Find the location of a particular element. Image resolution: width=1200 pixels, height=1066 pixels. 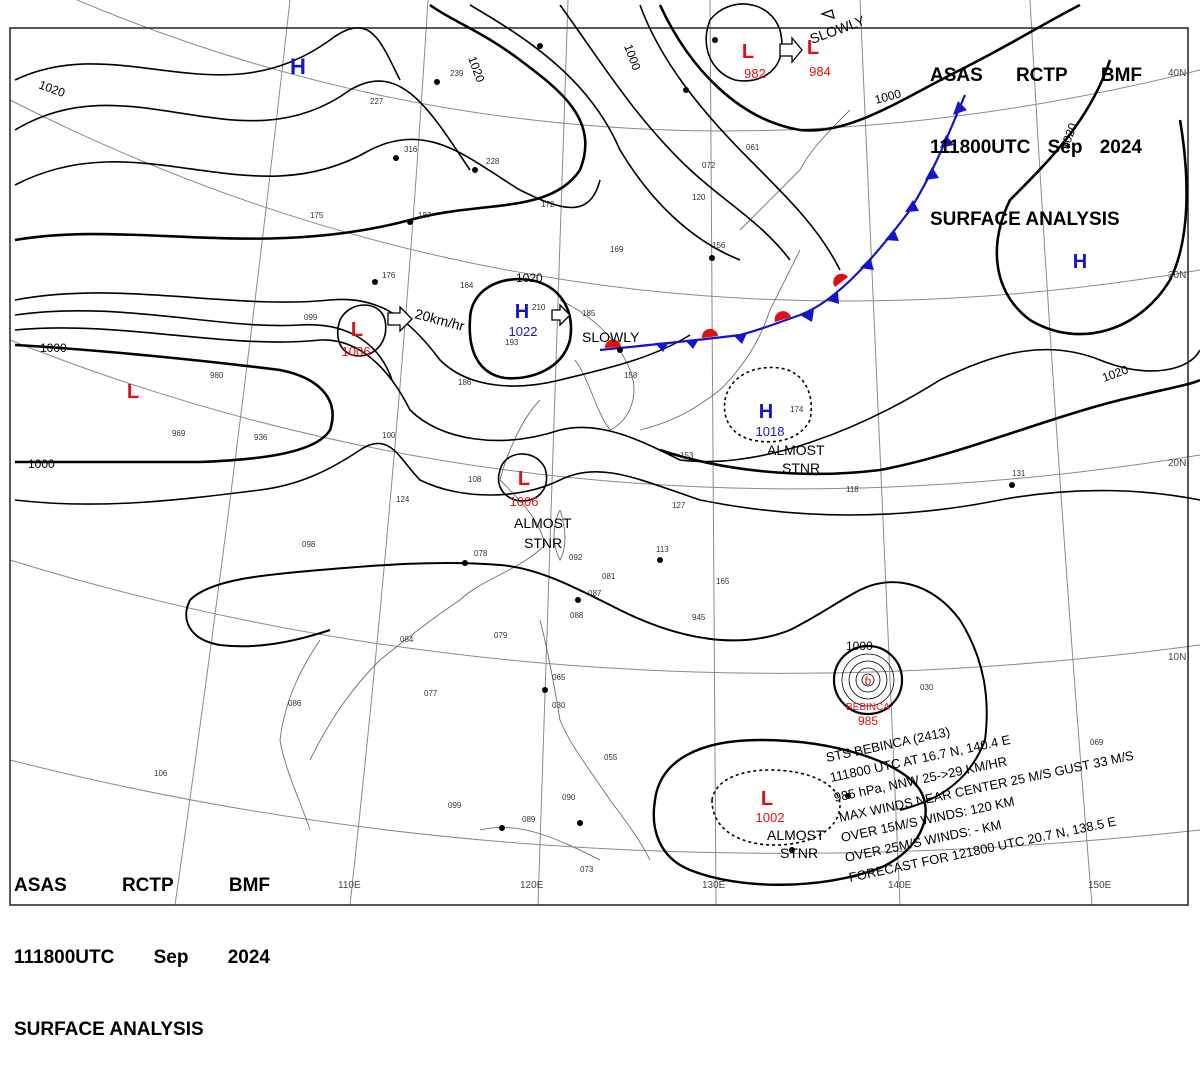

station-value: 089 is located at coordinates (529, 819).